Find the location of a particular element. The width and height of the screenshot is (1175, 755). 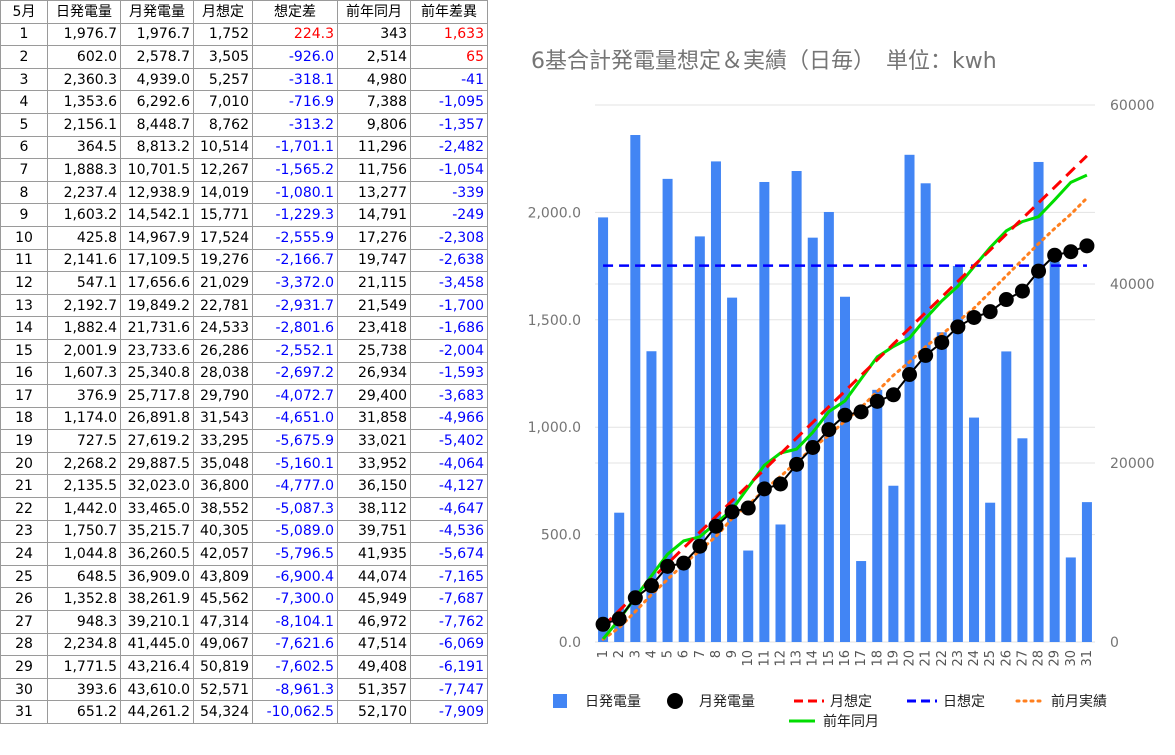

header-col-plan-diff: 想定差 is located at coordinates (295, 12).